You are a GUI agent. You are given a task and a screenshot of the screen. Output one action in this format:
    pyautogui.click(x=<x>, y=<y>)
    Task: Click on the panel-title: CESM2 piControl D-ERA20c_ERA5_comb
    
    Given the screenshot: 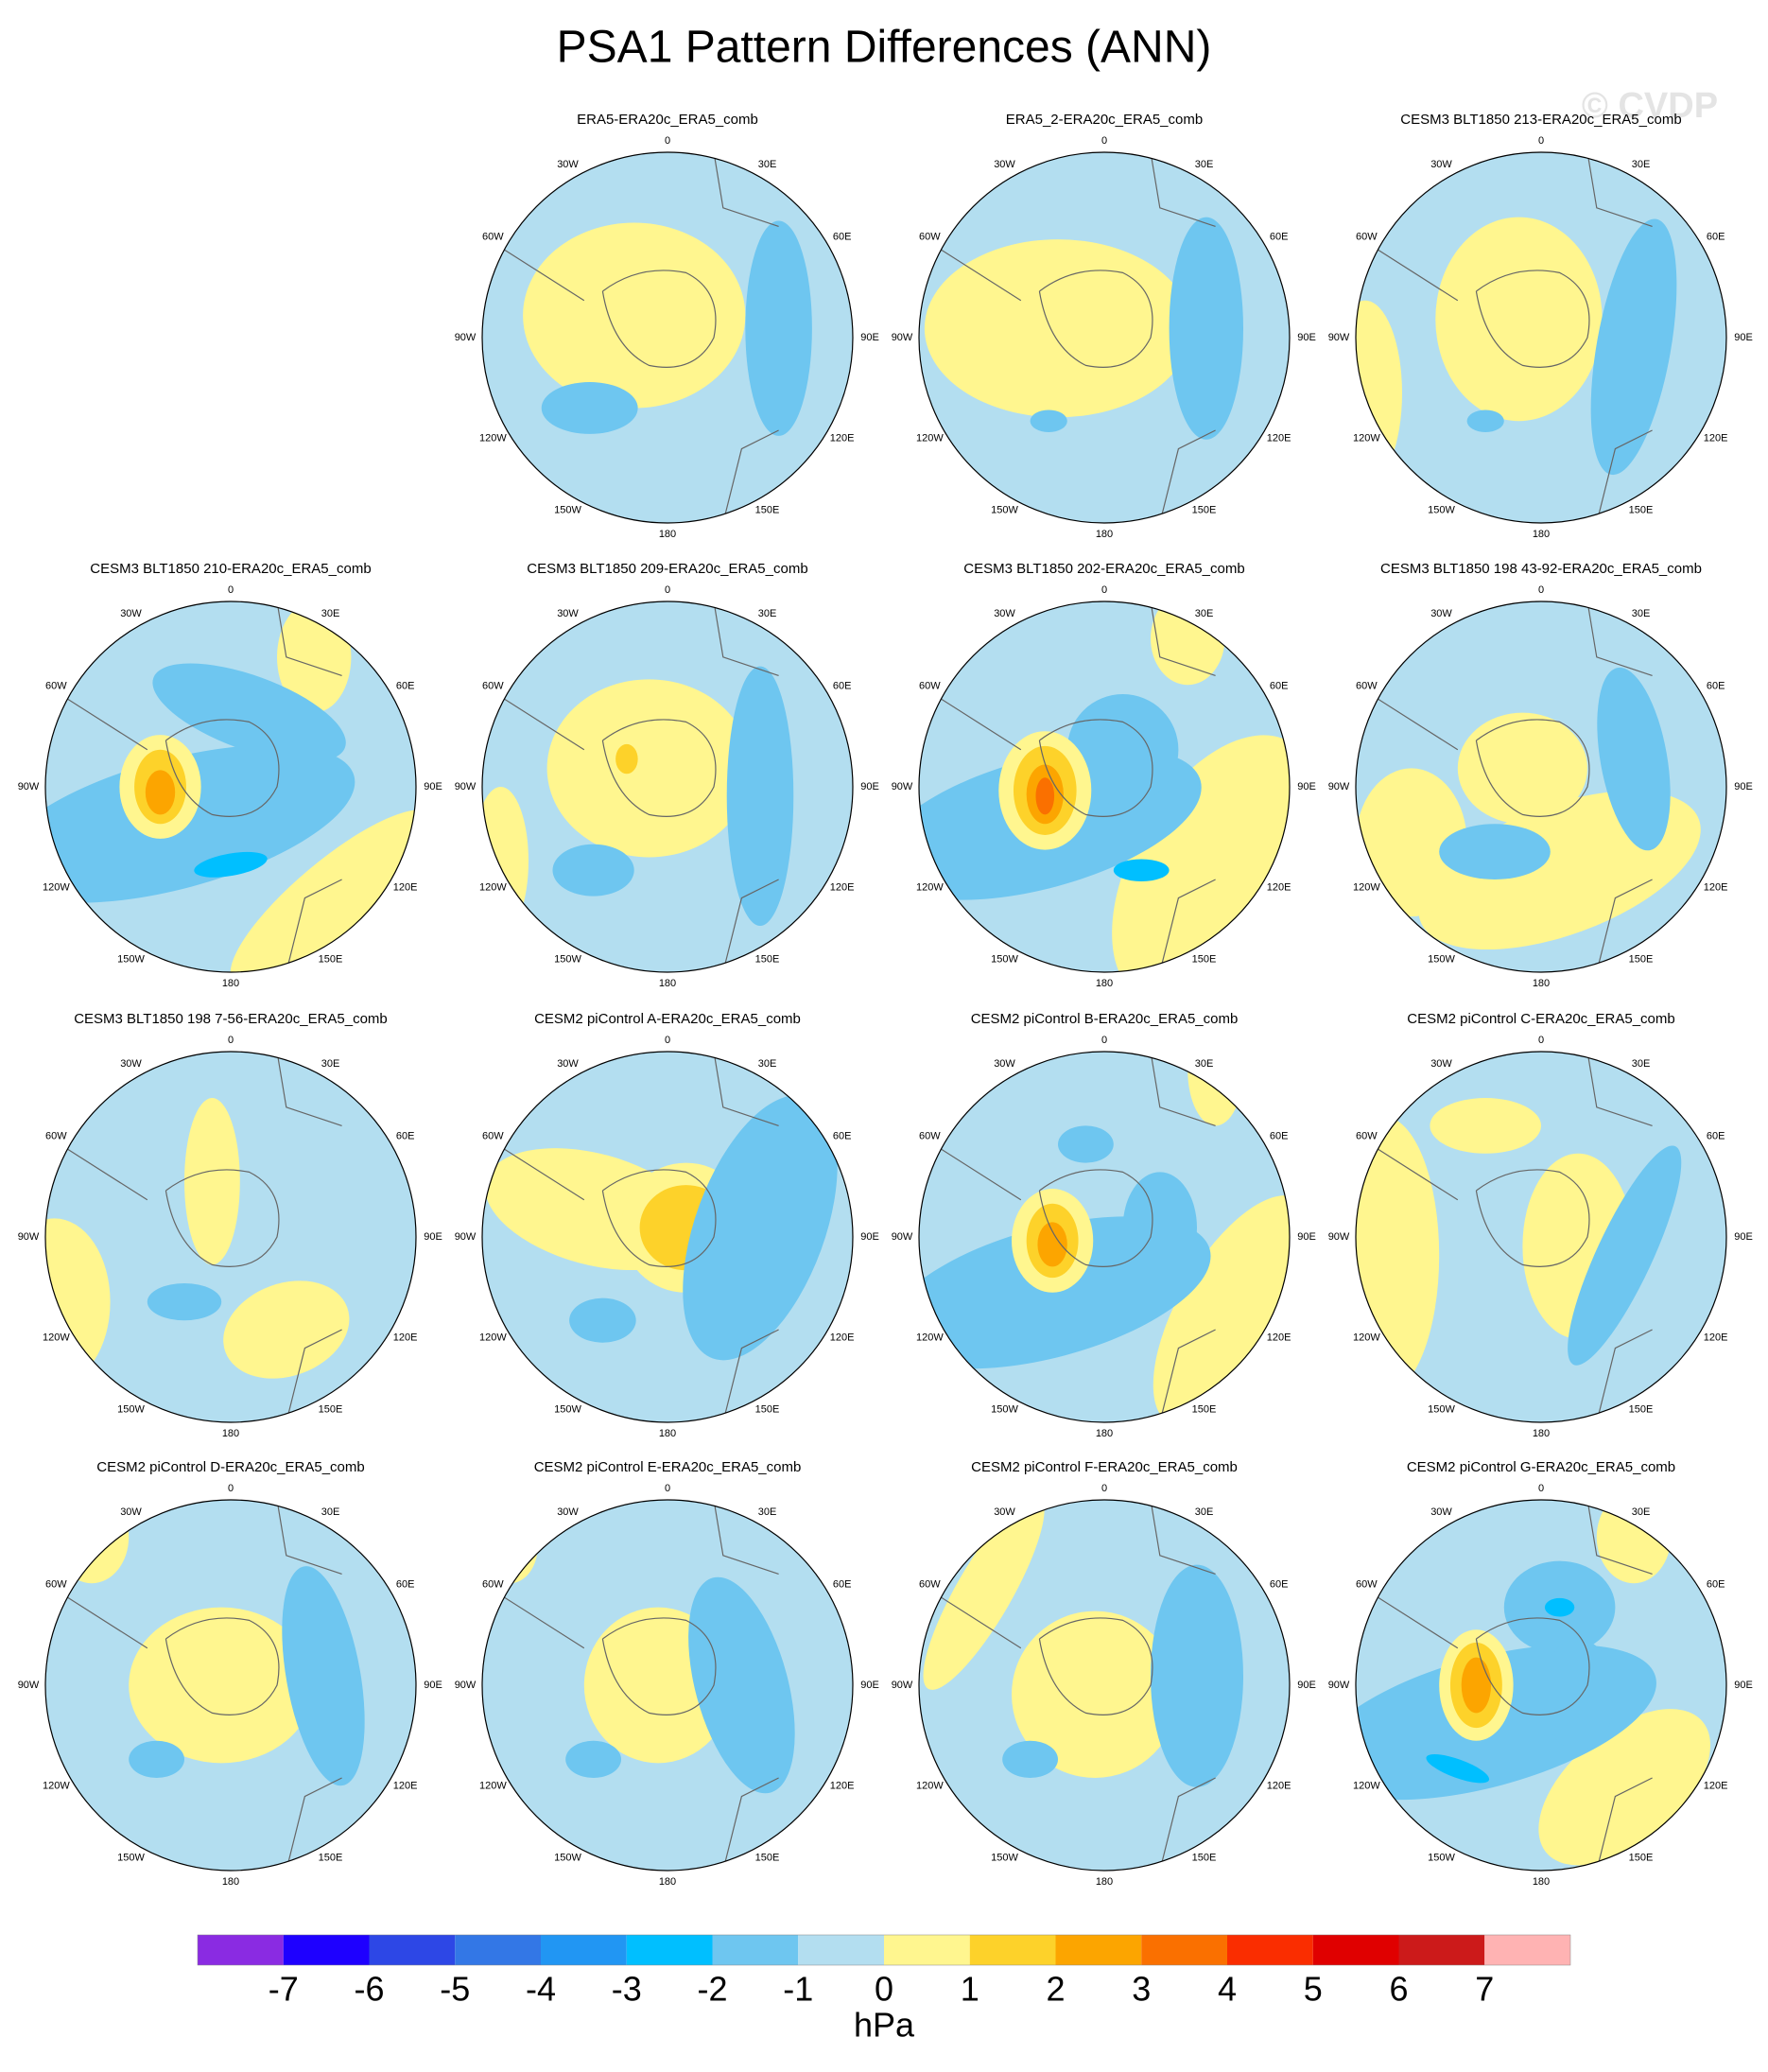 What is the action you would take?
    pyautogui.click(x=230, y=1467)
    